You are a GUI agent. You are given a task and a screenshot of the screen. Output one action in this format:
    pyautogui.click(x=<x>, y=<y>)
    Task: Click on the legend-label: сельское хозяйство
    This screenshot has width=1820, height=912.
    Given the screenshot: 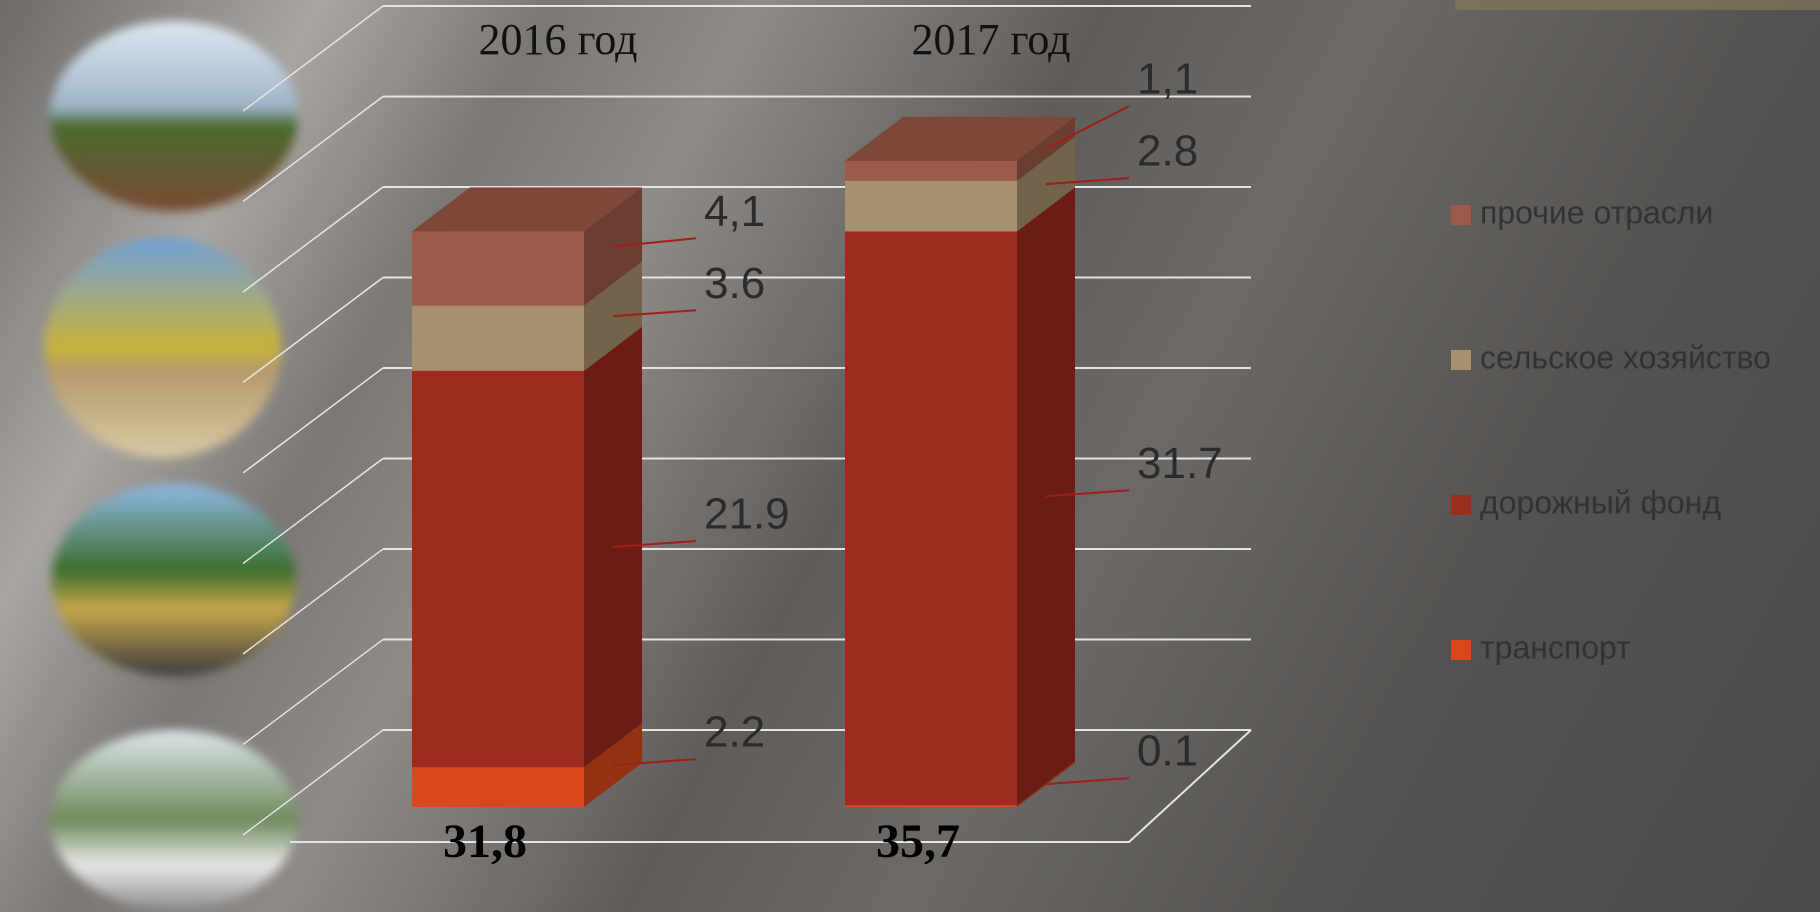 What is the action you would take?
    pyautogui.click(x=1625, y=357)
    